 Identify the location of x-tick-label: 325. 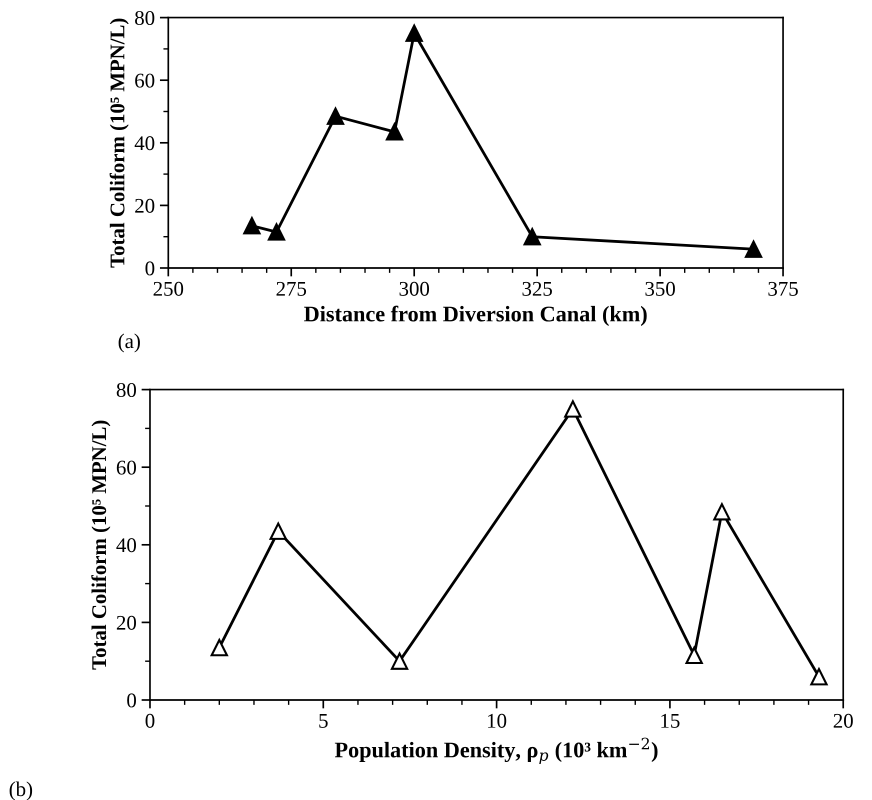
(537, 289).